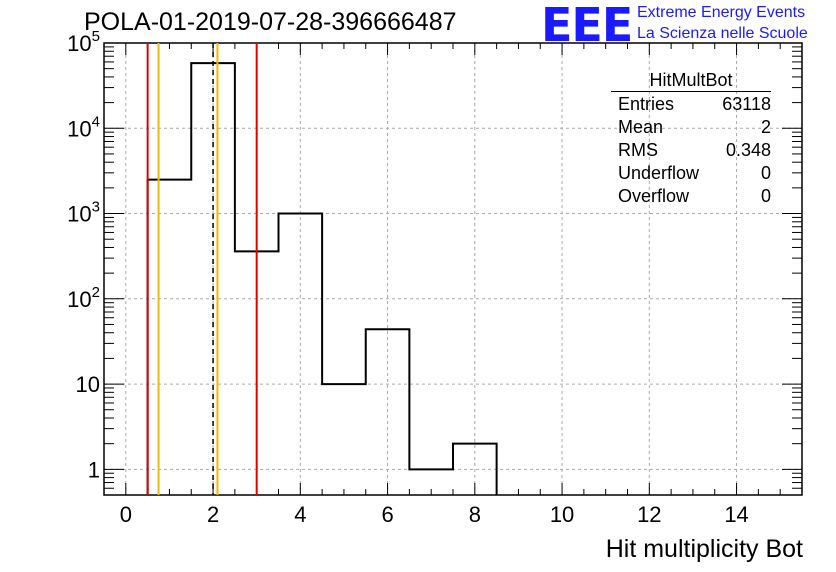  I want to click on stats-key: Overflow, so click(654, 196).